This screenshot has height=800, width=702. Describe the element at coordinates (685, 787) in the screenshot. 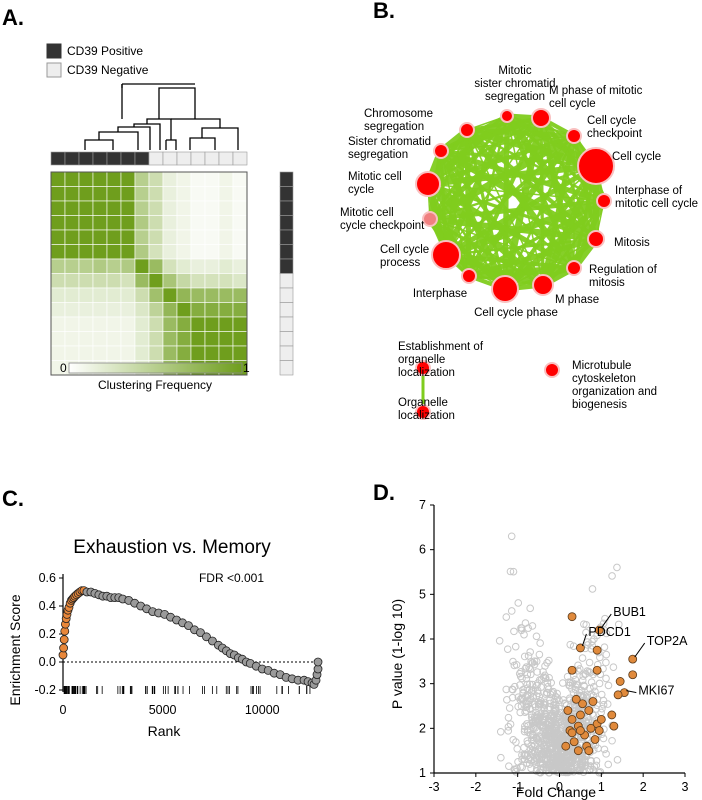

I see `volcano-x-tick-label: 3` at that location.